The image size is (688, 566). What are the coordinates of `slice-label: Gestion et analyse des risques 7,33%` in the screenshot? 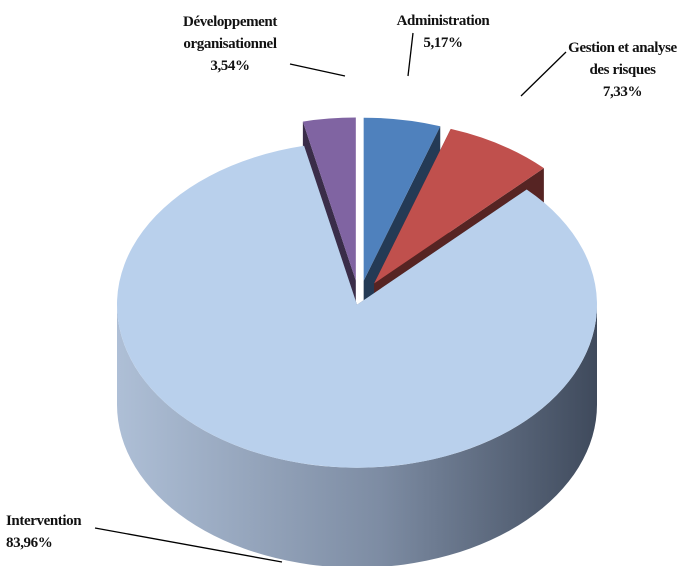 It's located at (622, 70).